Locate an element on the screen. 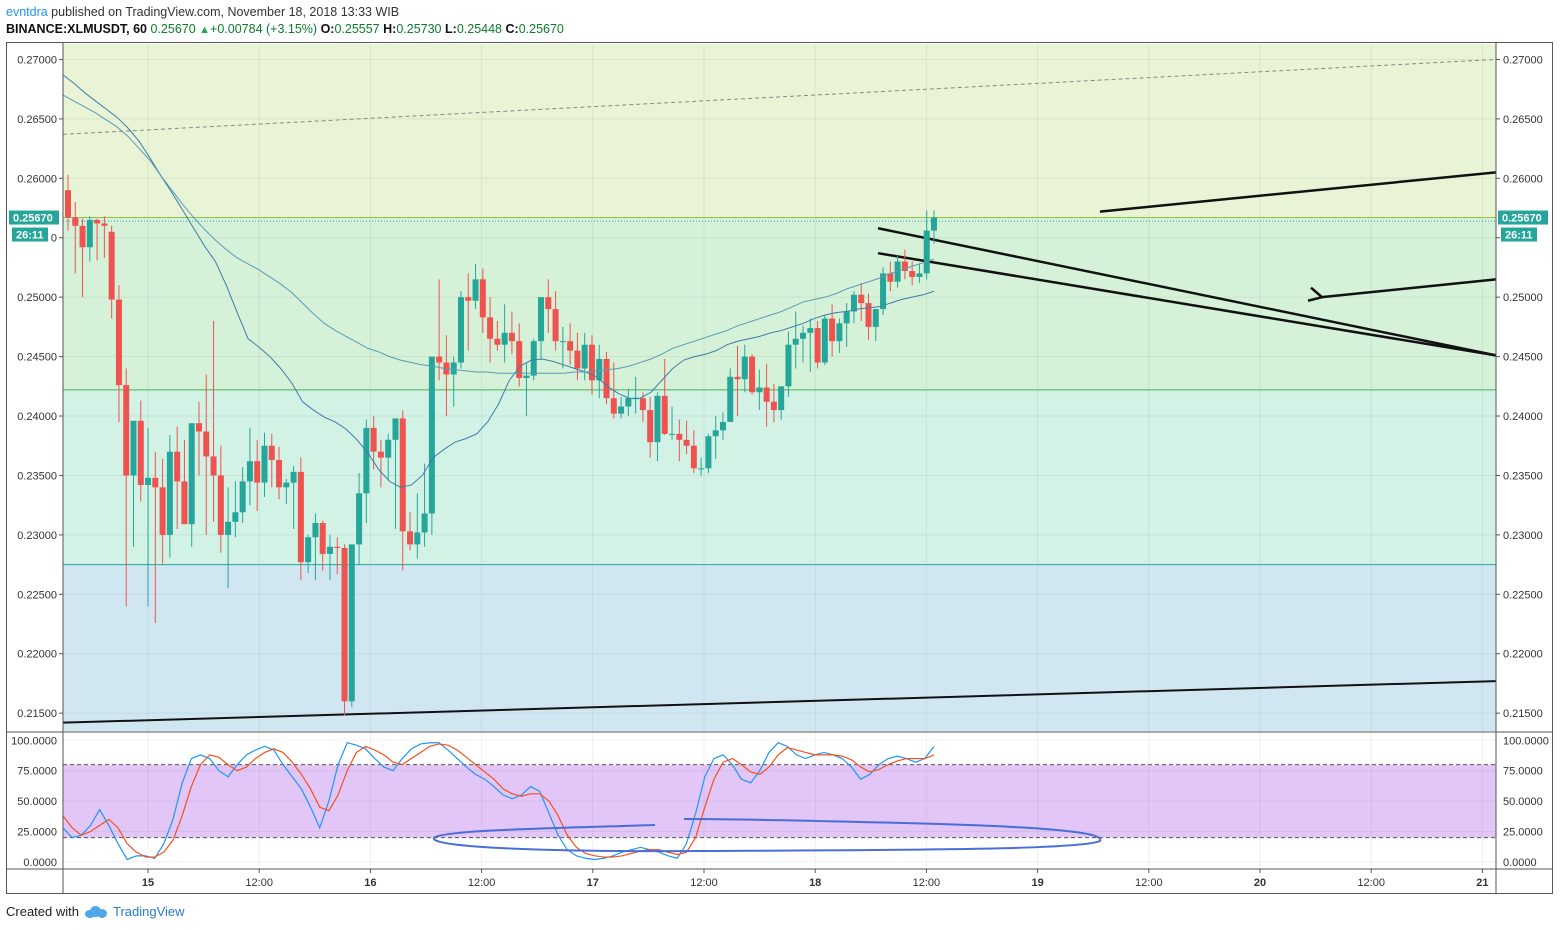 This screenshot has height=930, width=1560. tradingview-brand-link: TradingView is located at coordinates (134, 911).